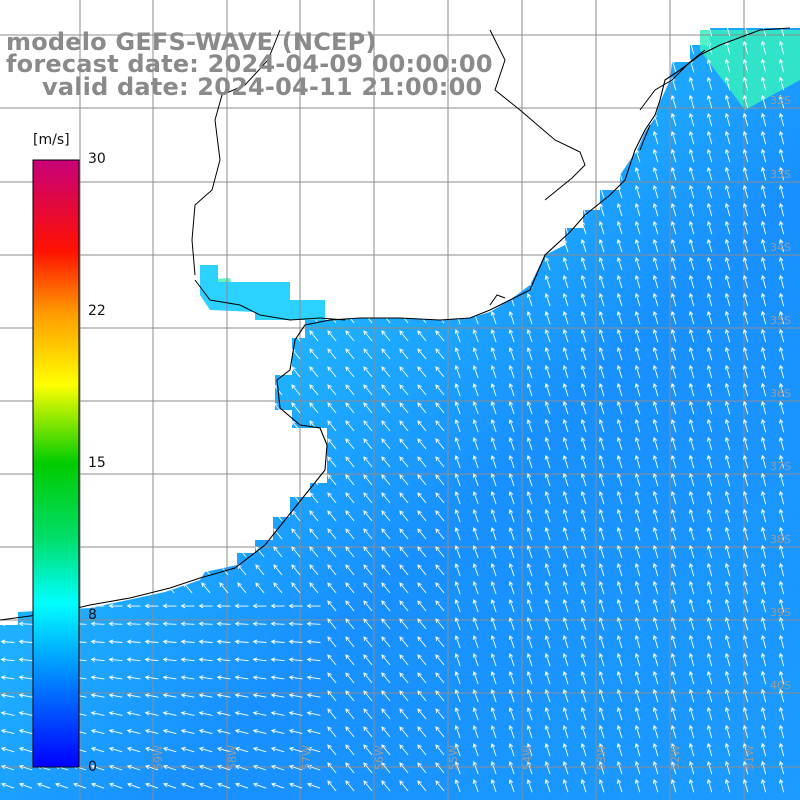 The width and height of the screenshot is (800, 800). What do you see at coordinates (780, 320) in the screenshot?
I see `lat-label: 35S` at bounding box center [780, 320].